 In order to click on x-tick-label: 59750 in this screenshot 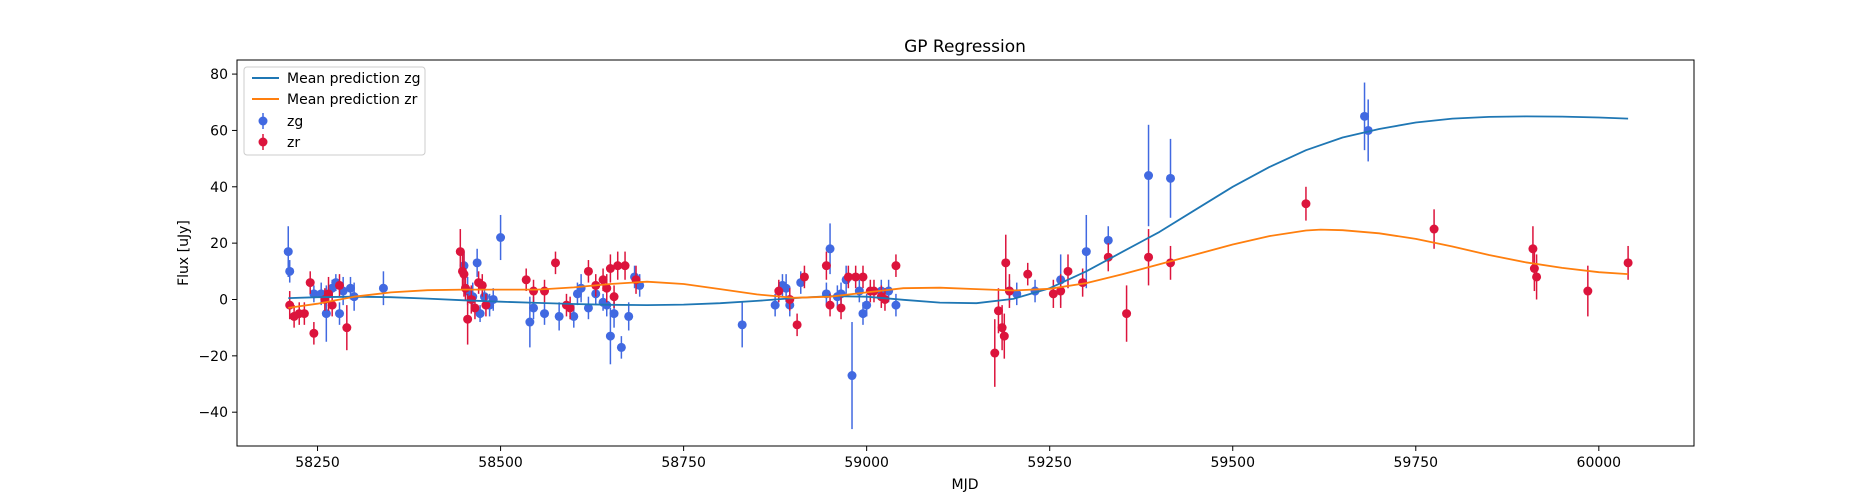, I will do `click(1416, 463)`.